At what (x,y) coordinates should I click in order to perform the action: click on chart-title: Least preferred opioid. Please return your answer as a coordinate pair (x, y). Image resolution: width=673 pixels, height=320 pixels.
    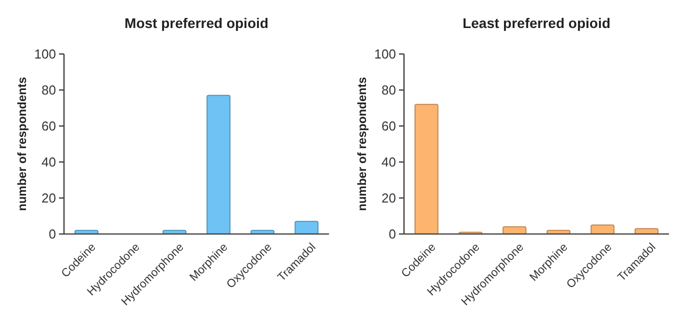
    Looking at the image, I should click on (536, 23).